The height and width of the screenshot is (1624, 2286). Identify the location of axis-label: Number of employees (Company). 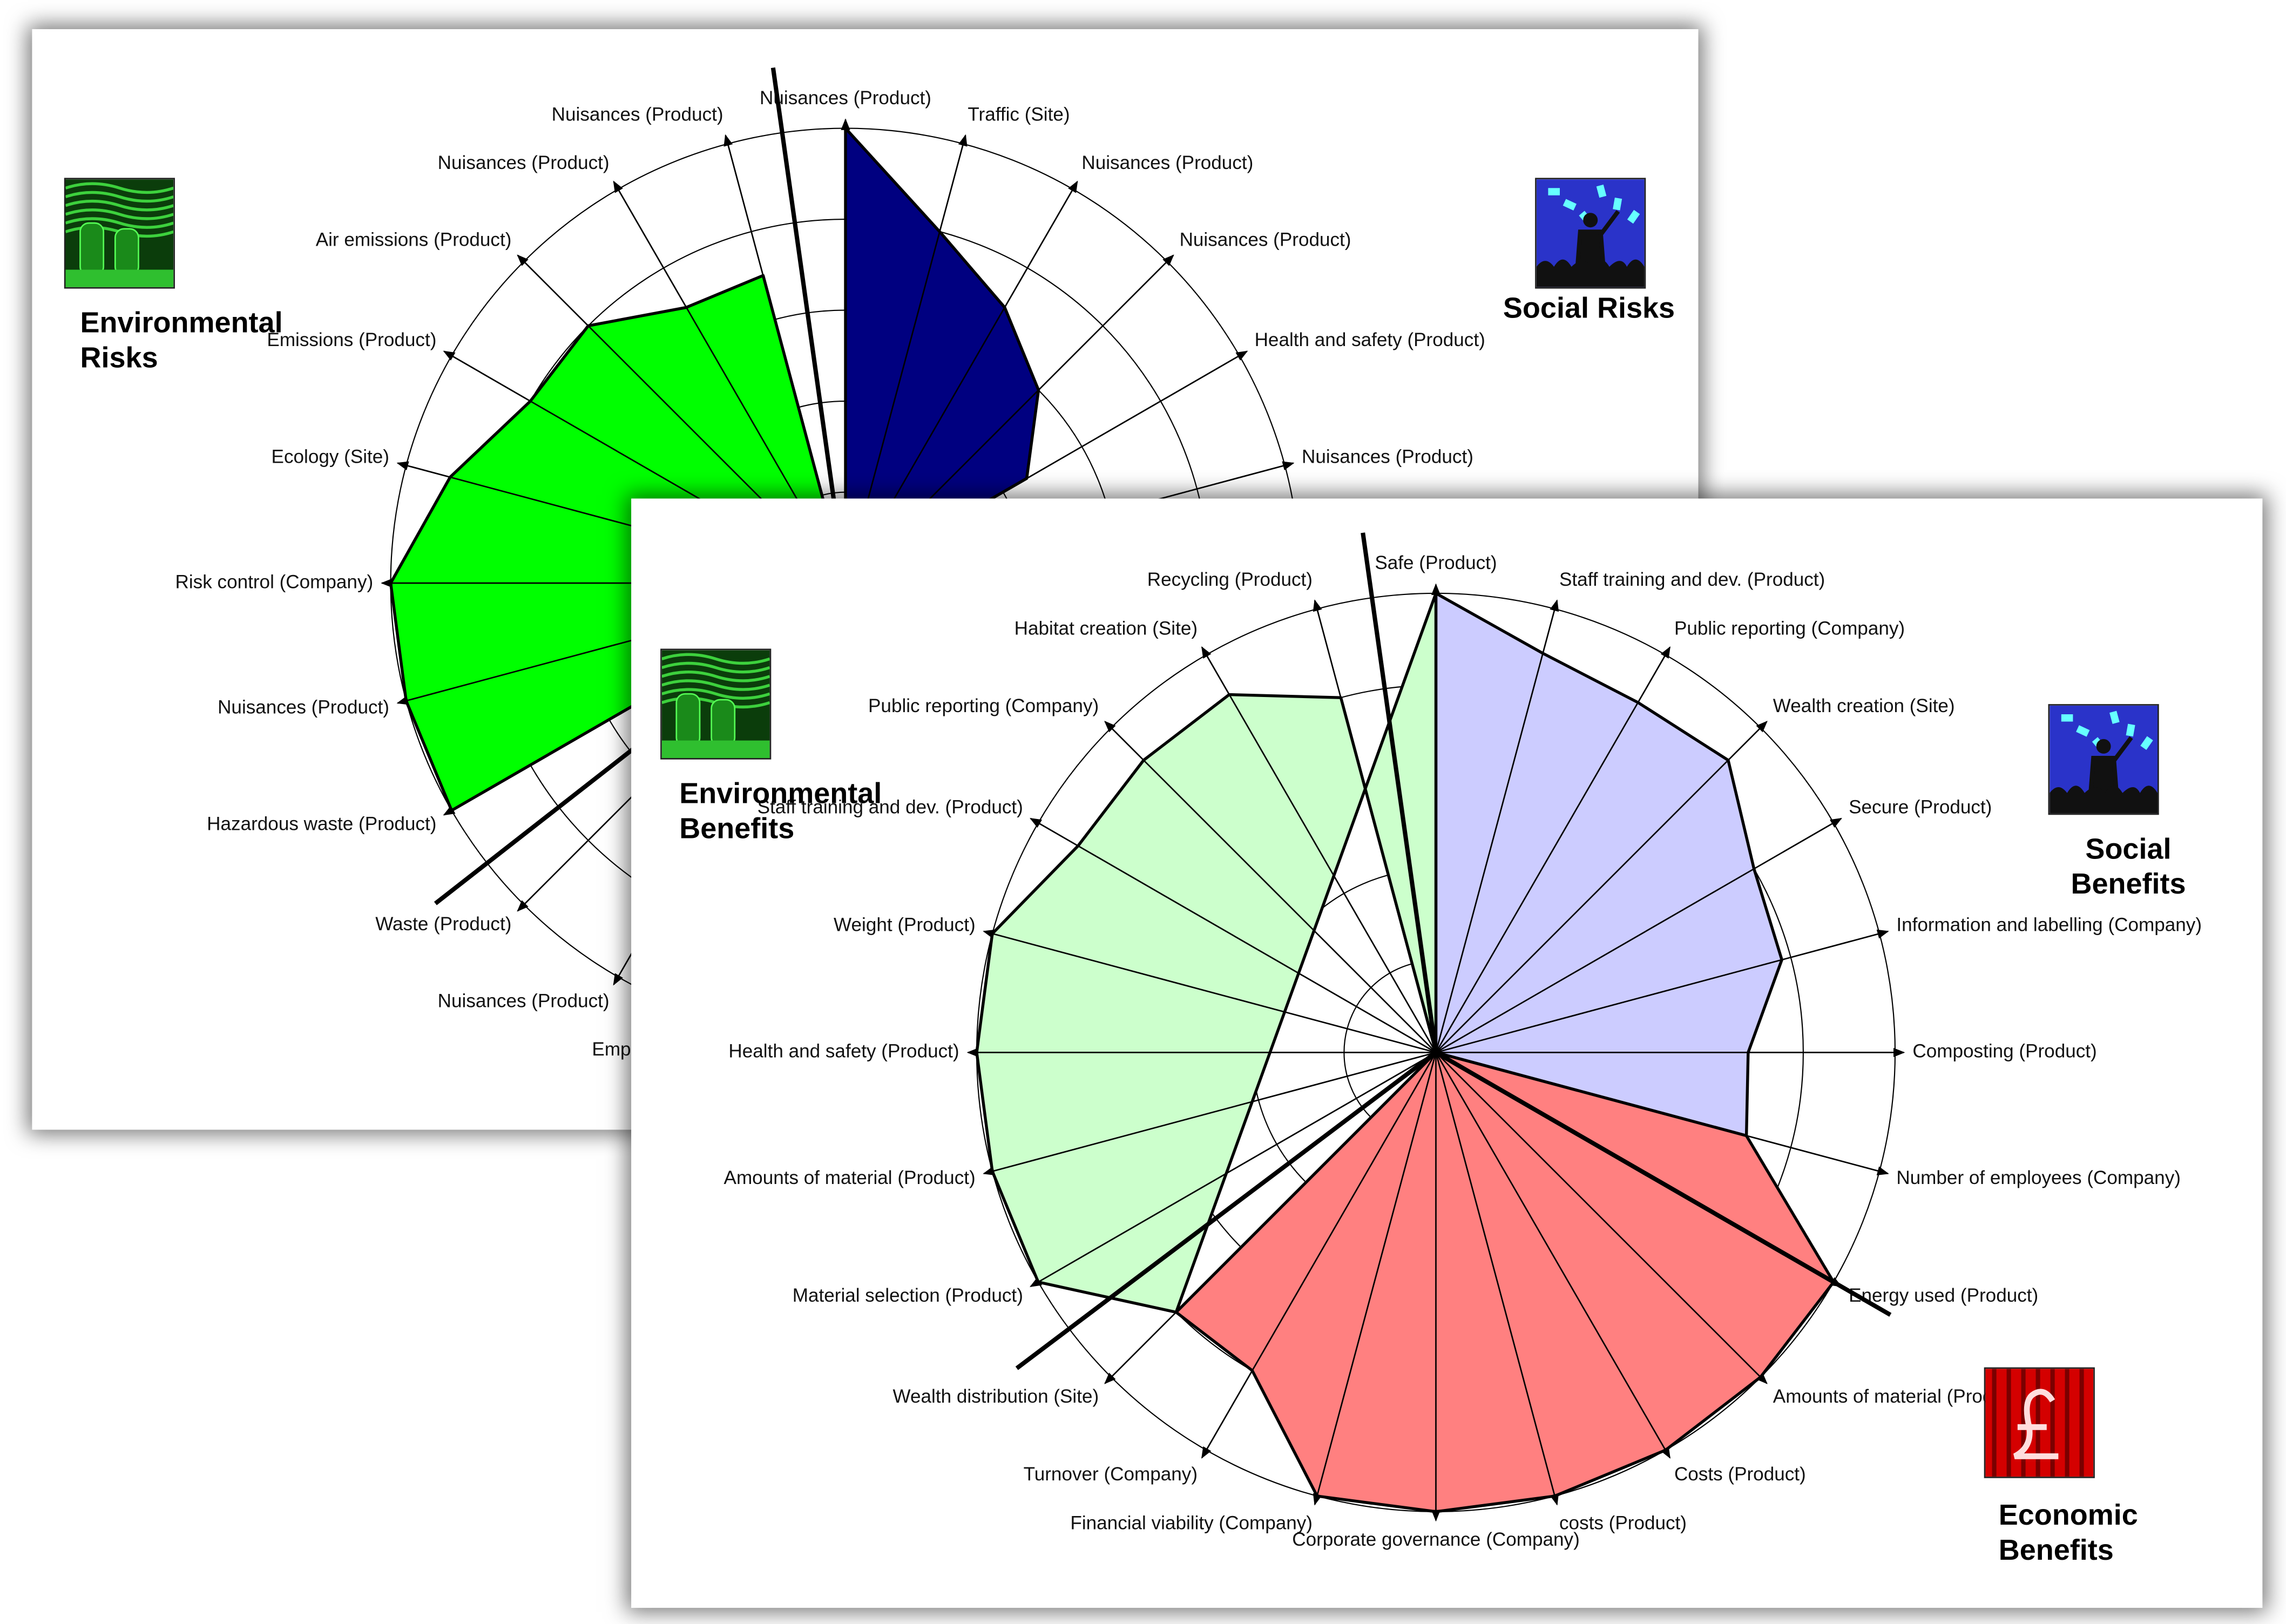
(2038, 1177).